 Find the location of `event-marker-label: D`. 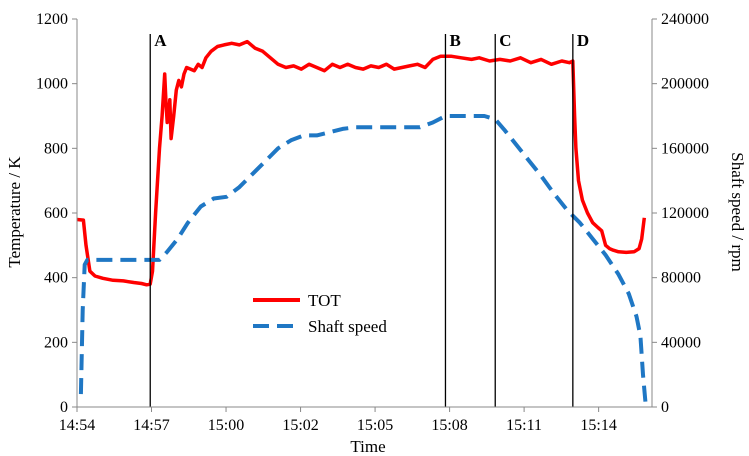

event-marker-label: D is located at coordinates (583, 40).